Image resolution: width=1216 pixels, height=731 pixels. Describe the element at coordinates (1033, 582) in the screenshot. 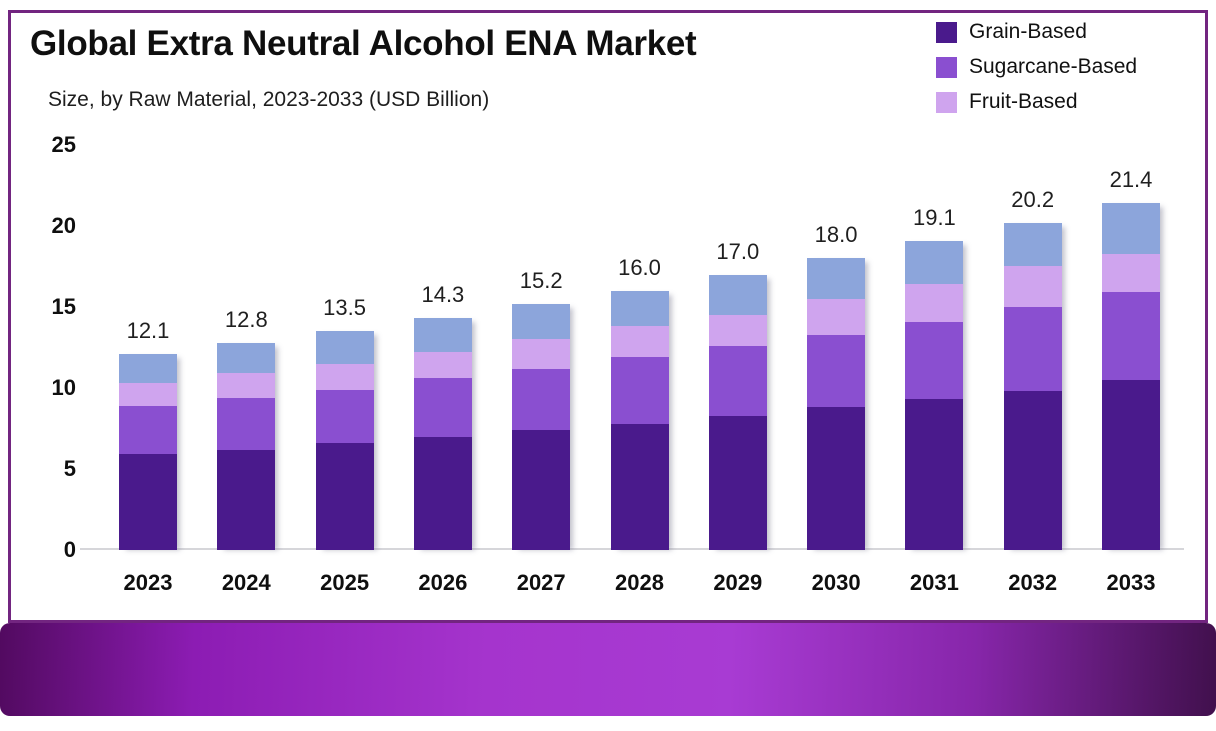

I see `x-axis-category-label: 2032` at that location.